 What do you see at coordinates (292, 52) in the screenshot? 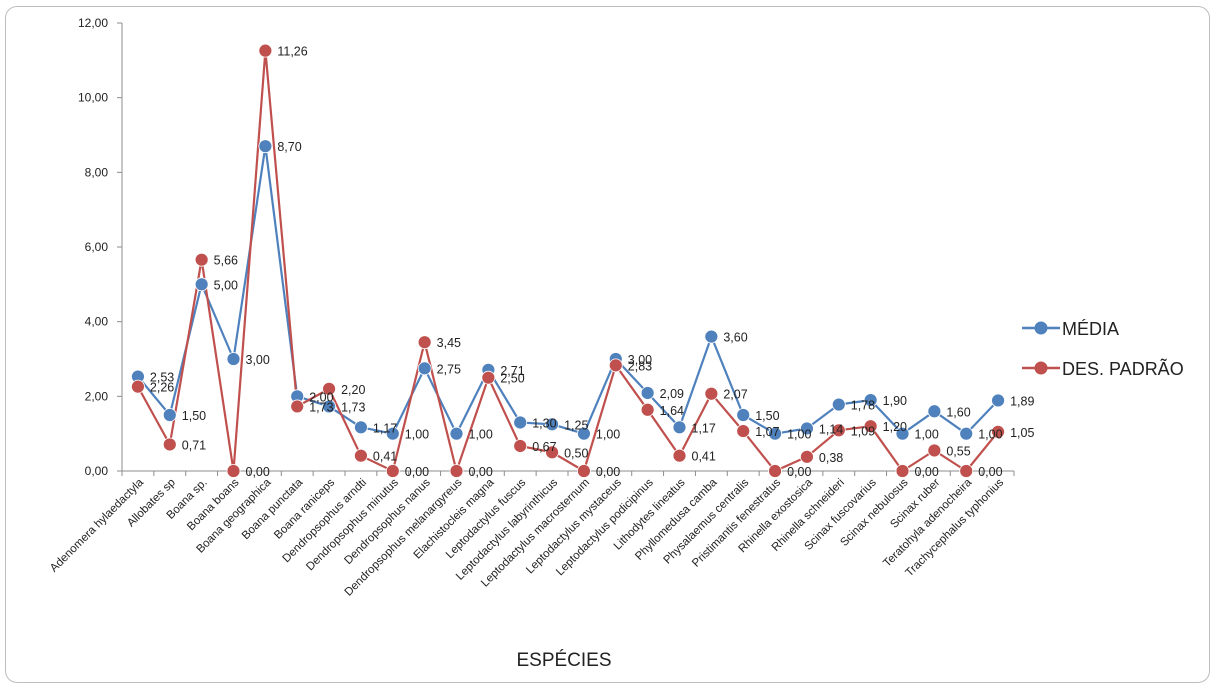
I see `data-label: 11,26` at bounding box center [292, 52].